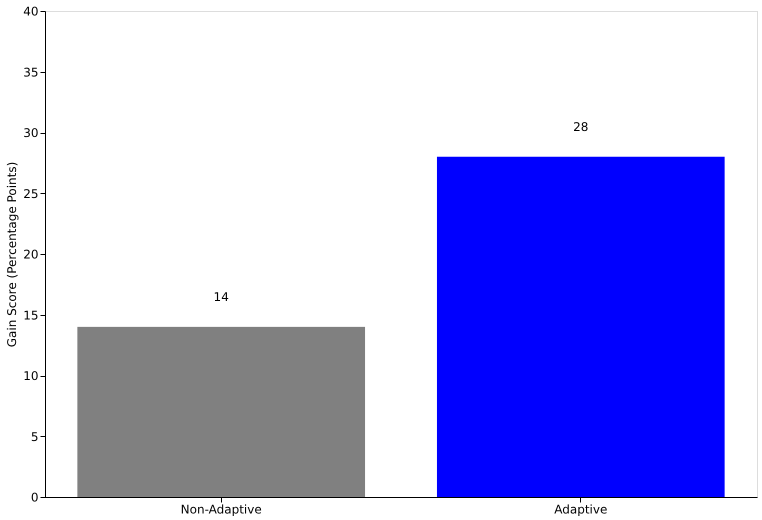 Image resolution: width=762 pixels, height=520 pixels. I want to click on y-tick-label: 15, so click(30, 315).